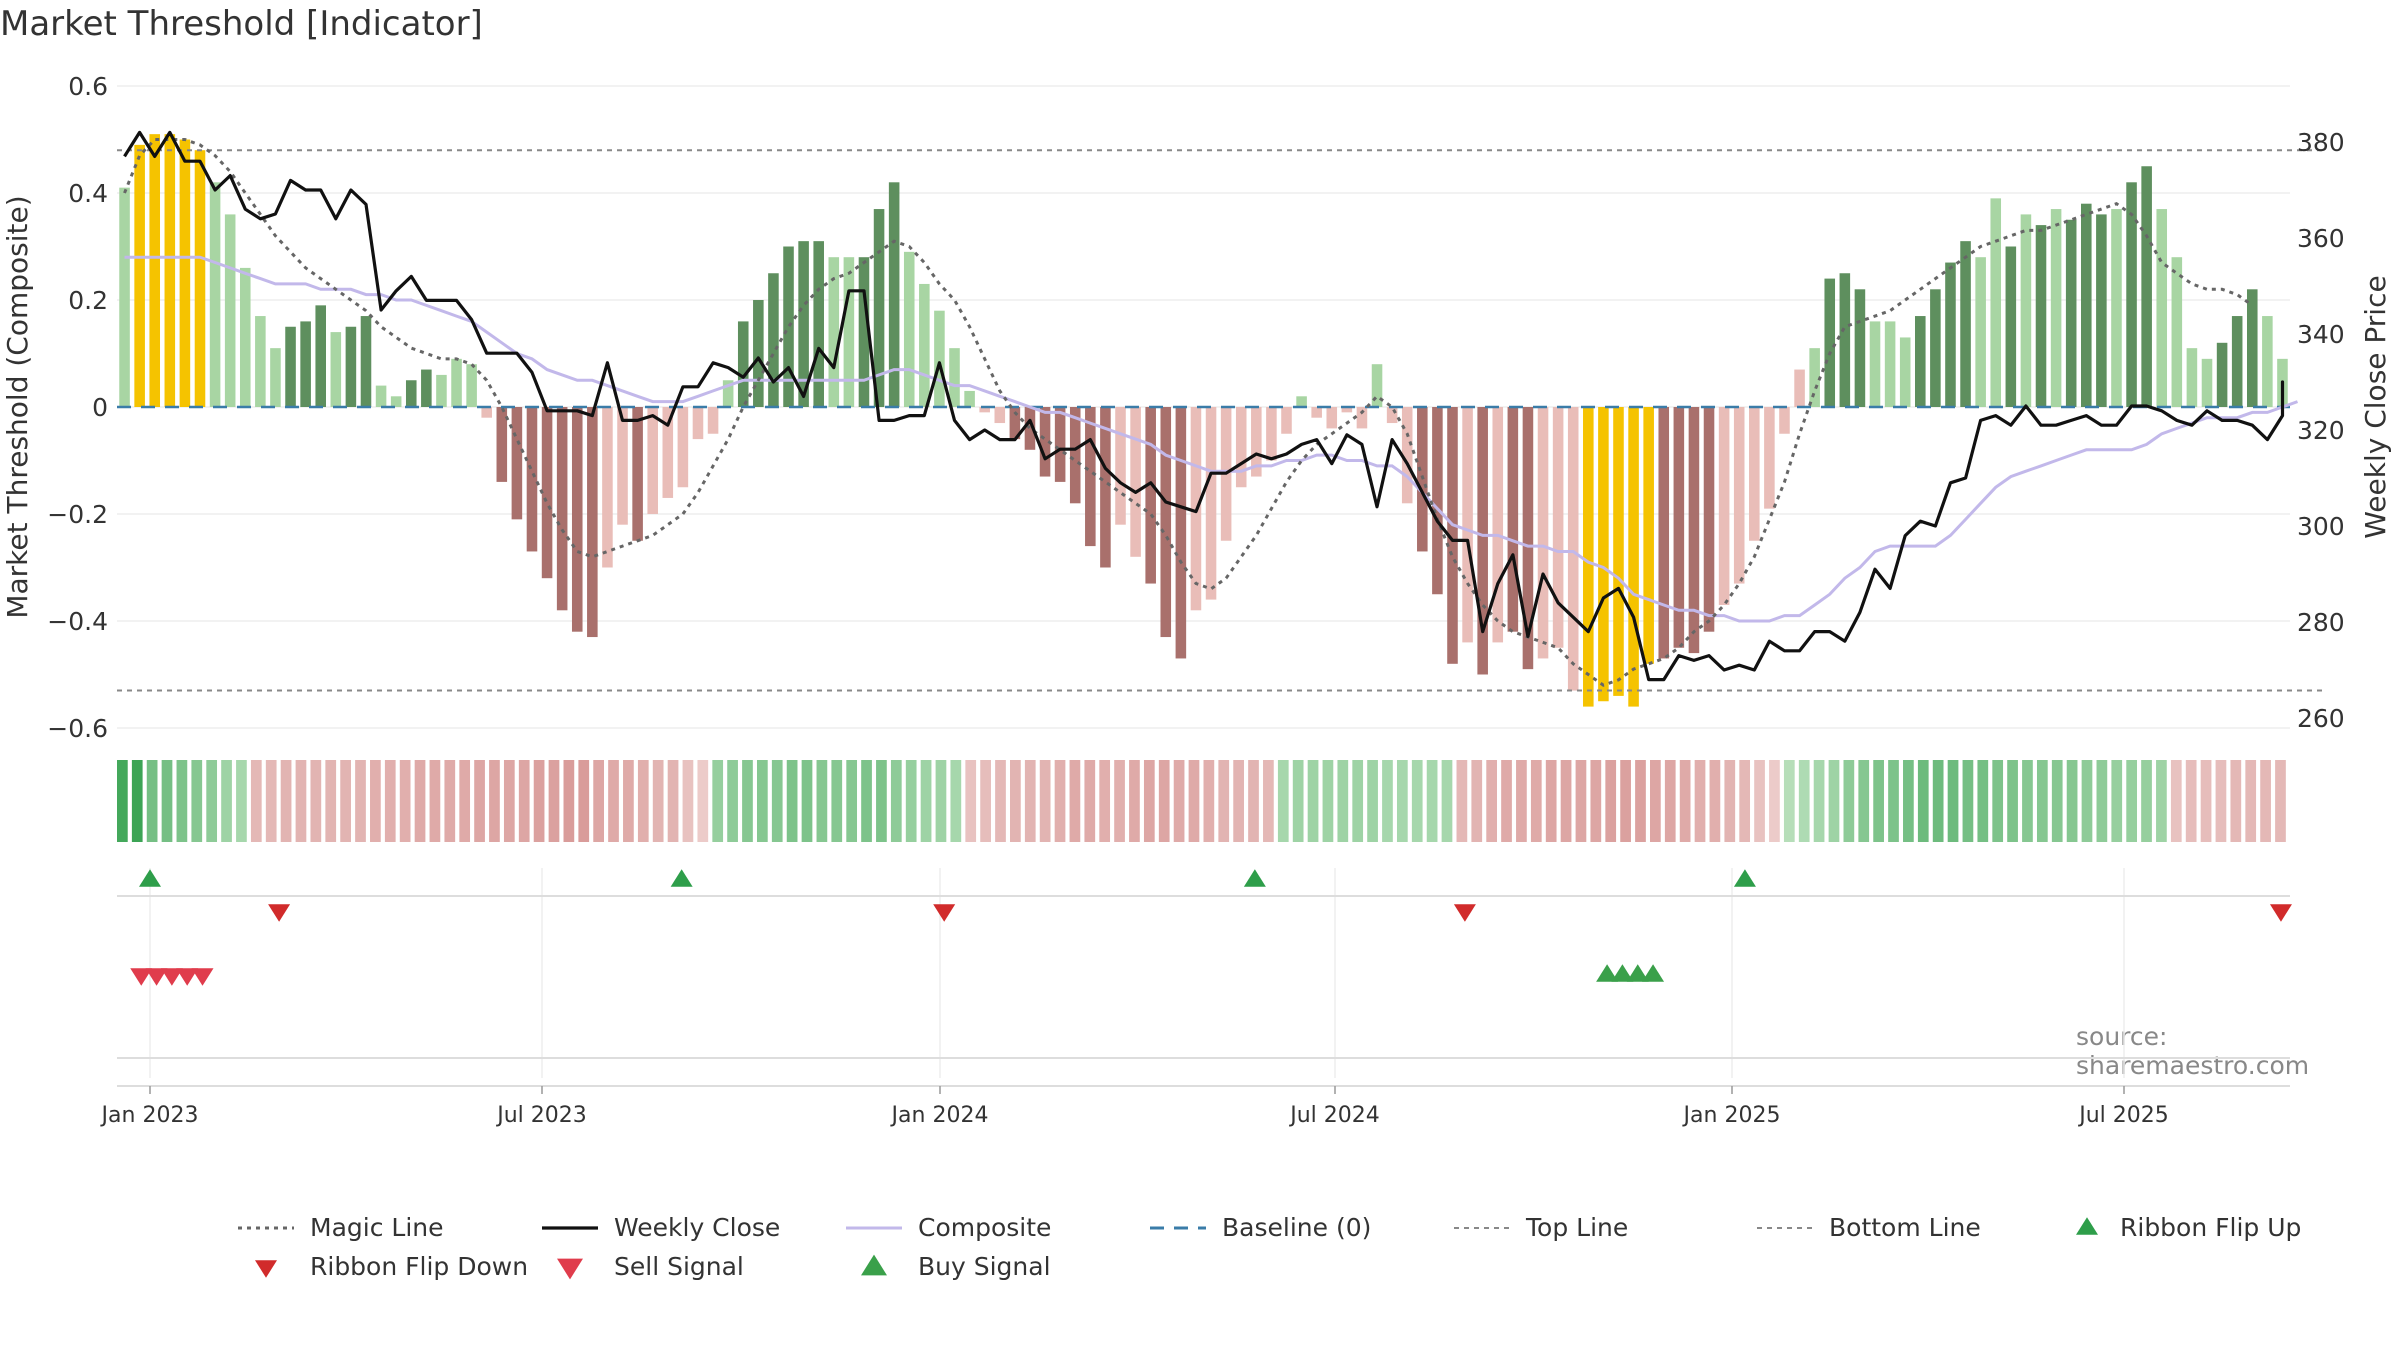 The width and height of the screenshot is (2400, 1350). I want to click on chart-title: Market Threshold [Indicator], so click(241, 24).